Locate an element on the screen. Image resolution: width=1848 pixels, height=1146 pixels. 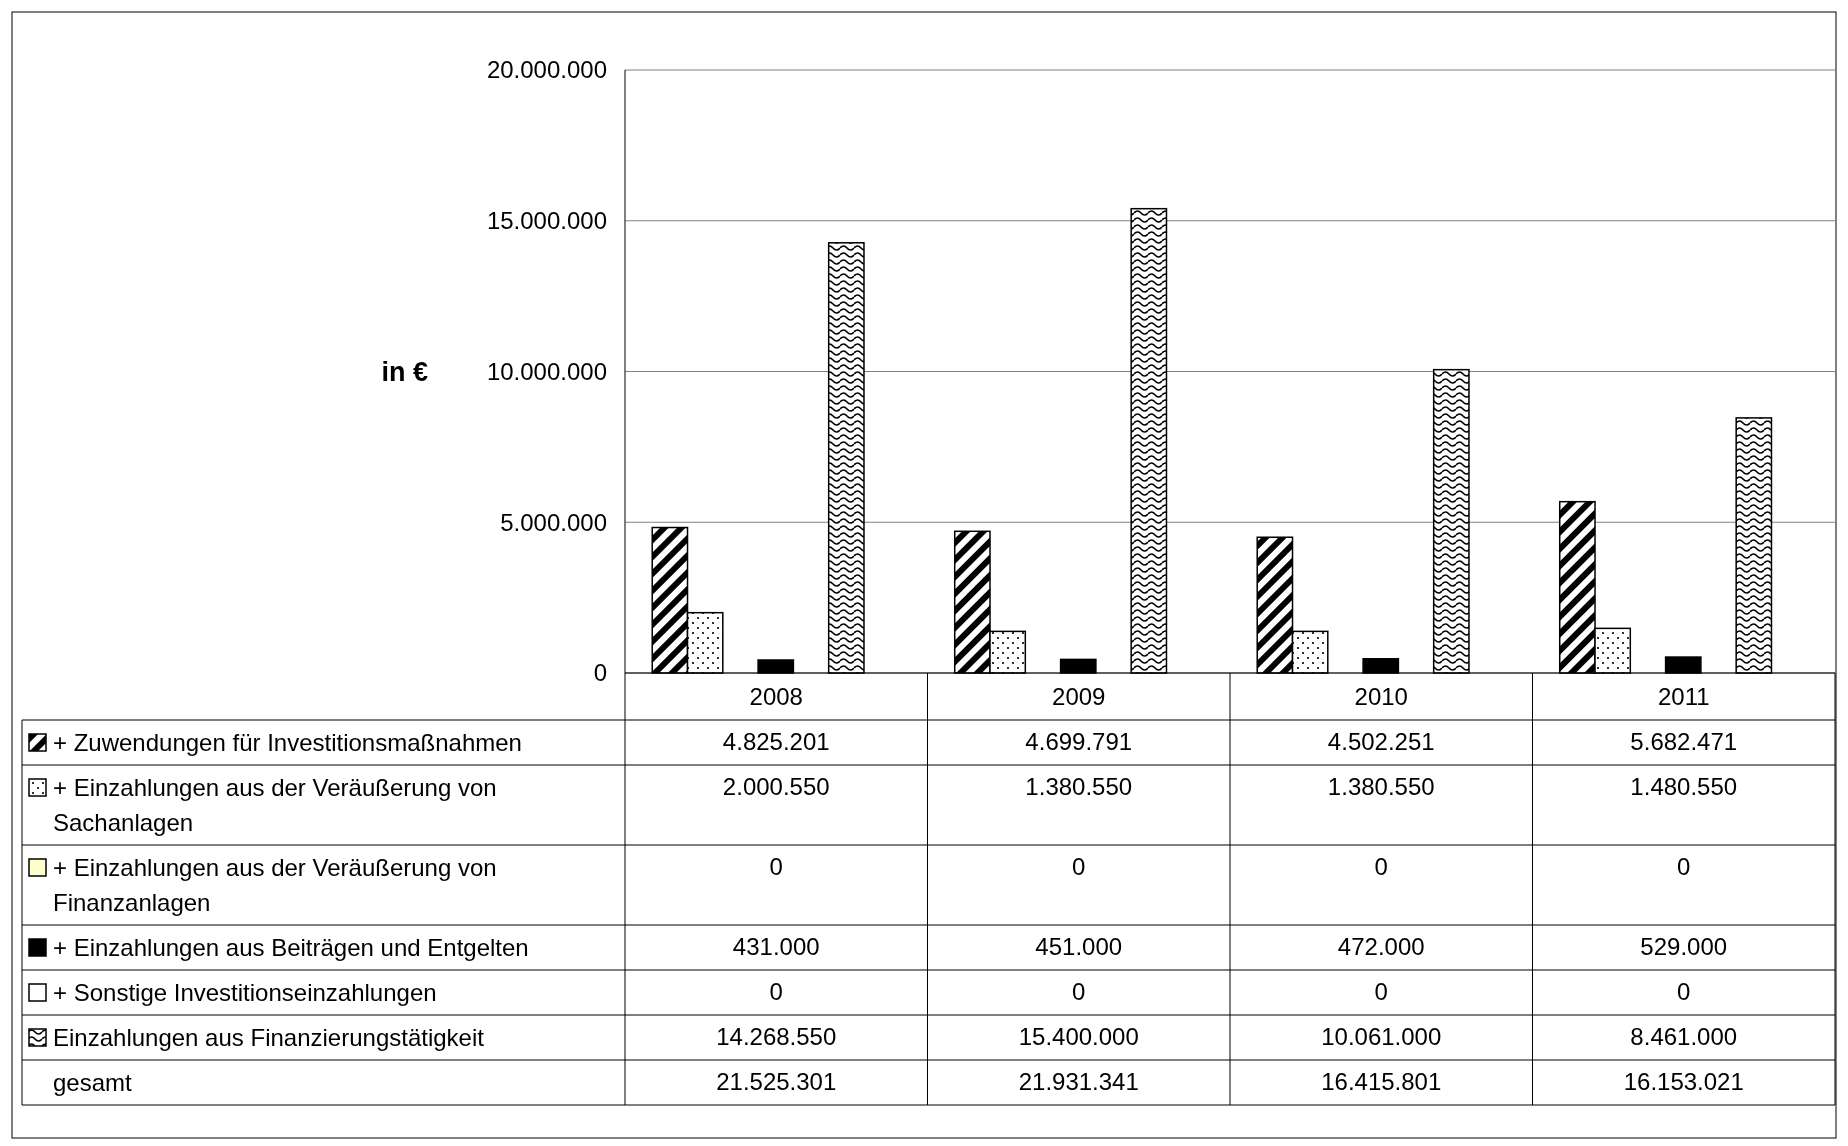
data-label: 4.825.201 is located at coordinates (776, 741).